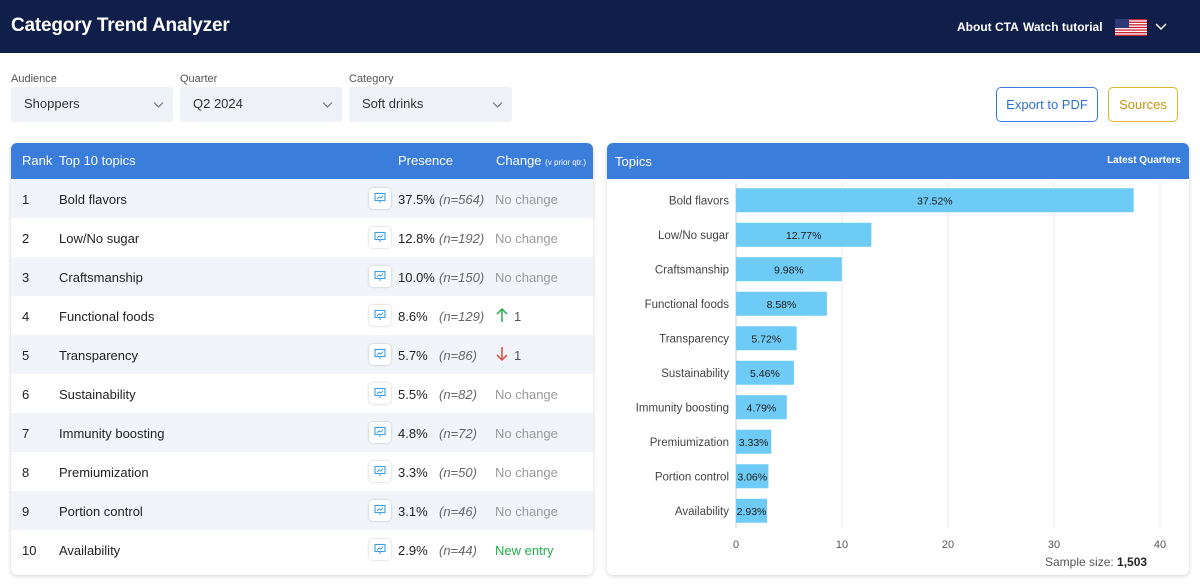 Image resolution: width=1200 pixels, height=585 pixels. Describe the element at coordinates (104, 472) in the screenshot. I see `topic-cell: Premiumization` at that location.